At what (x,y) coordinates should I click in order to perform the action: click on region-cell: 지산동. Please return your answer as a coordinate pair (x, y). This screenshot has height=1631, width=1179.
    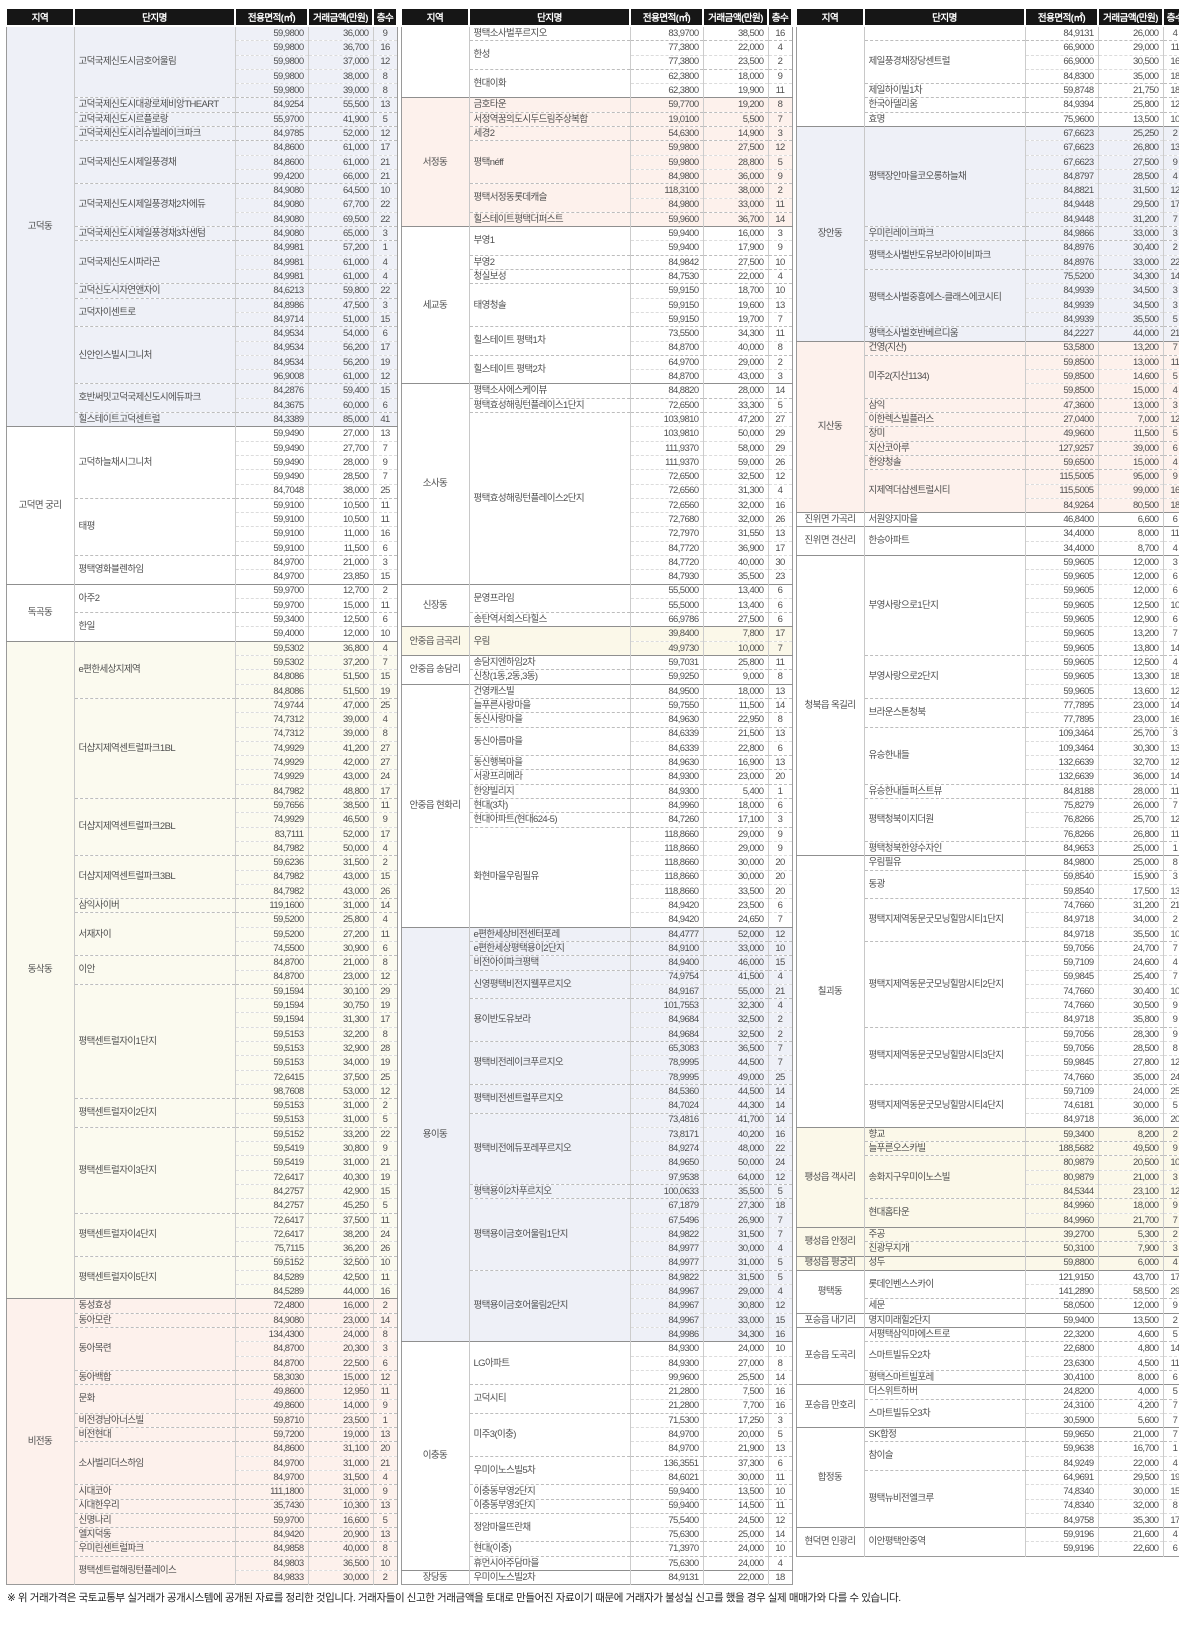
    Looking at the image, I should click on (830, 426).